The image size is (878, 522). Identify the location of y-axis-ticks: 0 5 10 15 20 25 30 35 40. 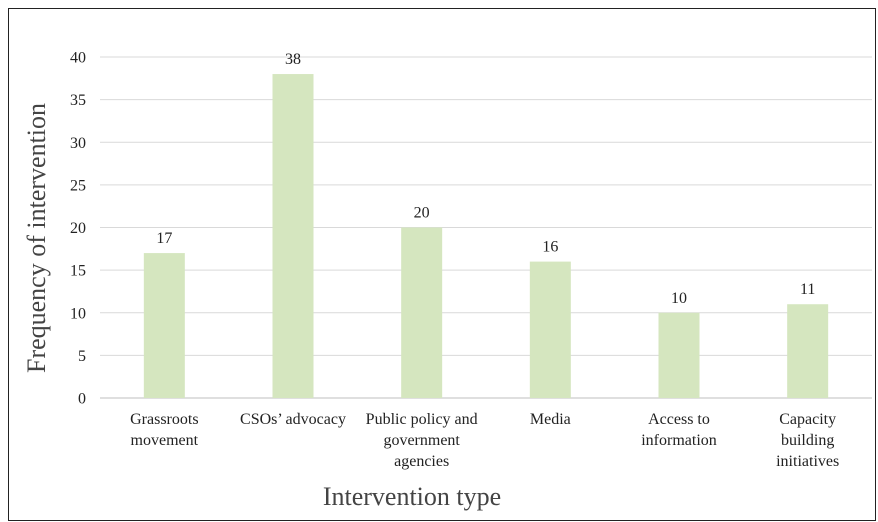
(78, 229).